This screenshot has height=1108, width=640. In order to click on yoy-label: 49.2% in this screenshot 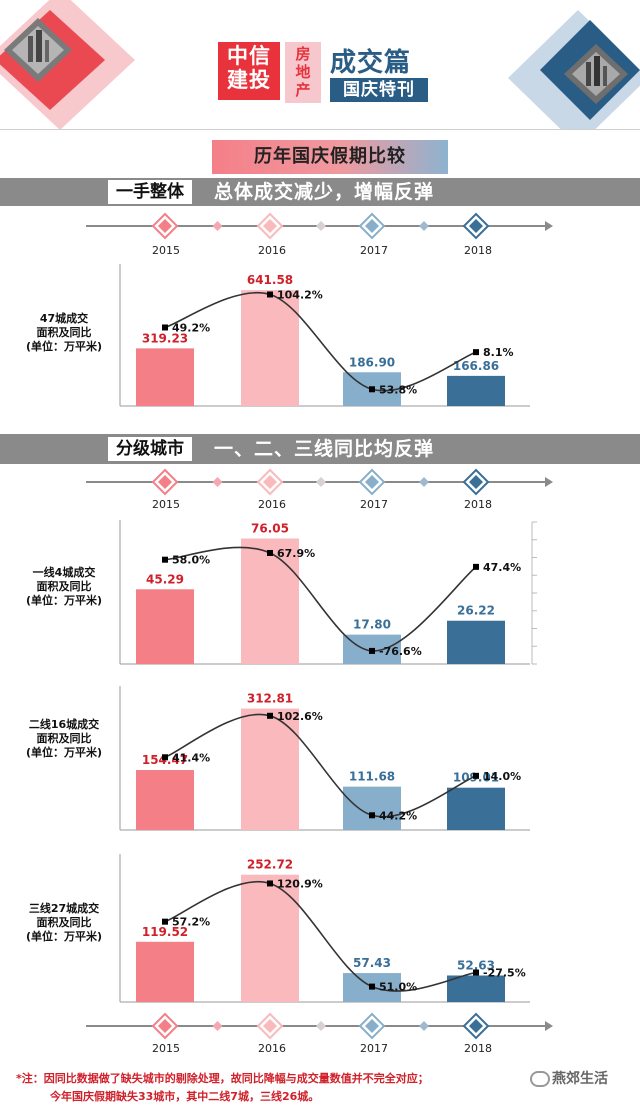, I will do `click(191, 327)`.